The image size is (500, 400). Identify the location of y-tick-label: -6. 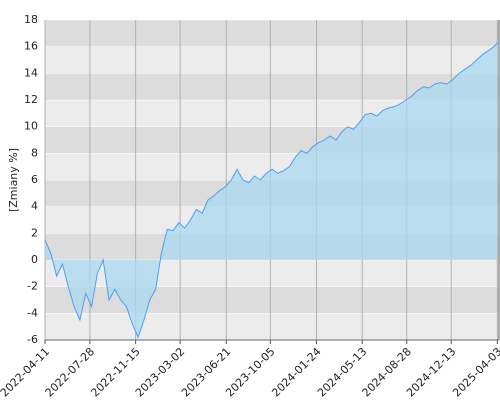
(32, 339).